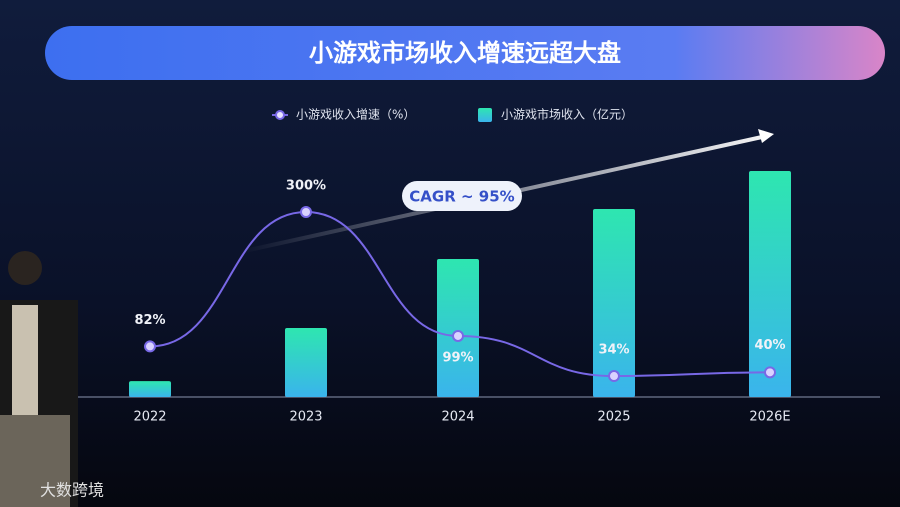 This screenshot has height=507, width=900. What do you see at coordinates (766, 136) in the screenshot?
I see `trend-arrow-head` at bounding box center [766, 136].